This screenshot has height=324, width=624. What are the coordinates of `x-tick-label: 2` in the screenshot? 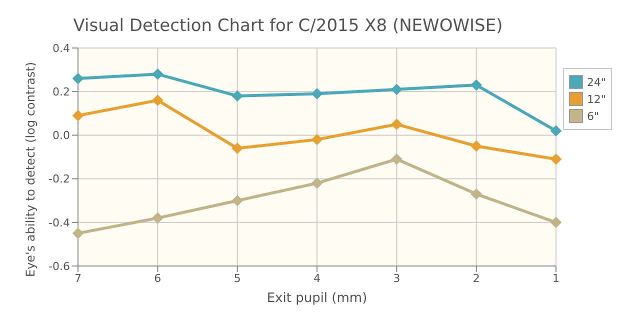 It's located at (476, 278).